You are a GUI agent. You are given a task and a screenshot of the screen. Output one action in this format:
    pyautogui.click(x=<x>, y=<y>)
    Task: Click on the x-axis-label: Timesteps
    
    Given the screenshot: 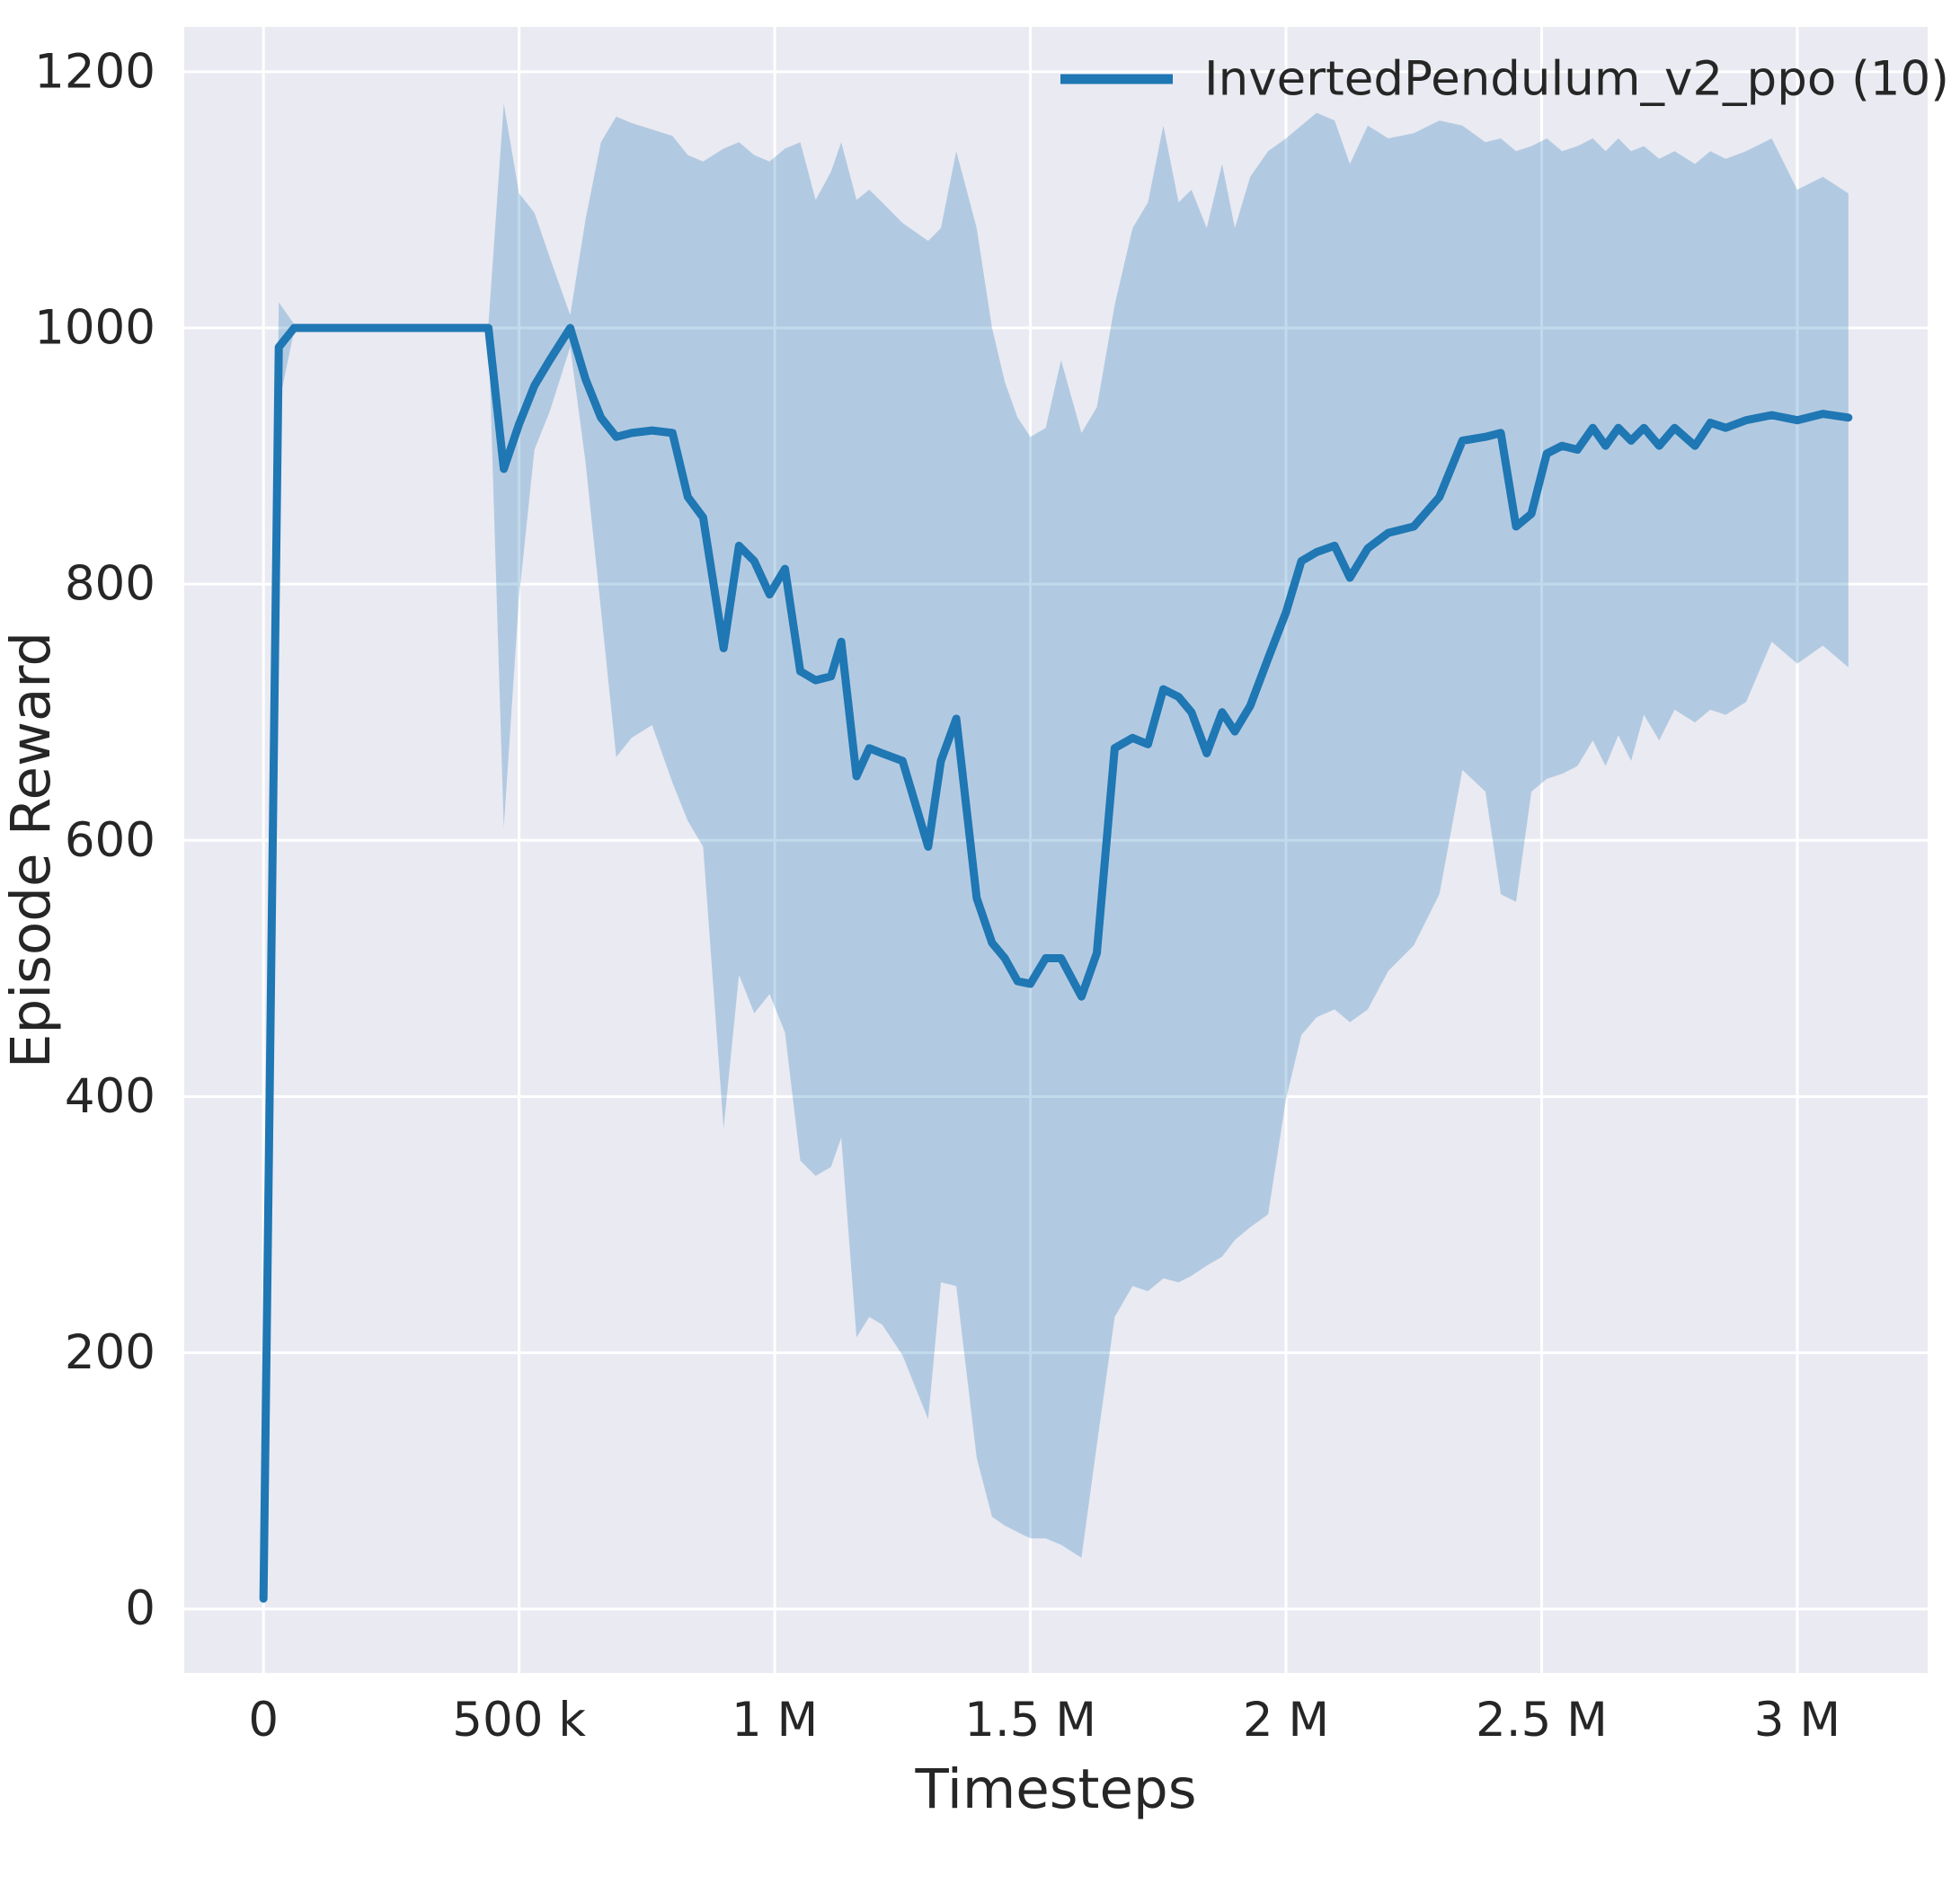 What is the action you would take?
    pyautogui.click(x=1055, y=1789)
    